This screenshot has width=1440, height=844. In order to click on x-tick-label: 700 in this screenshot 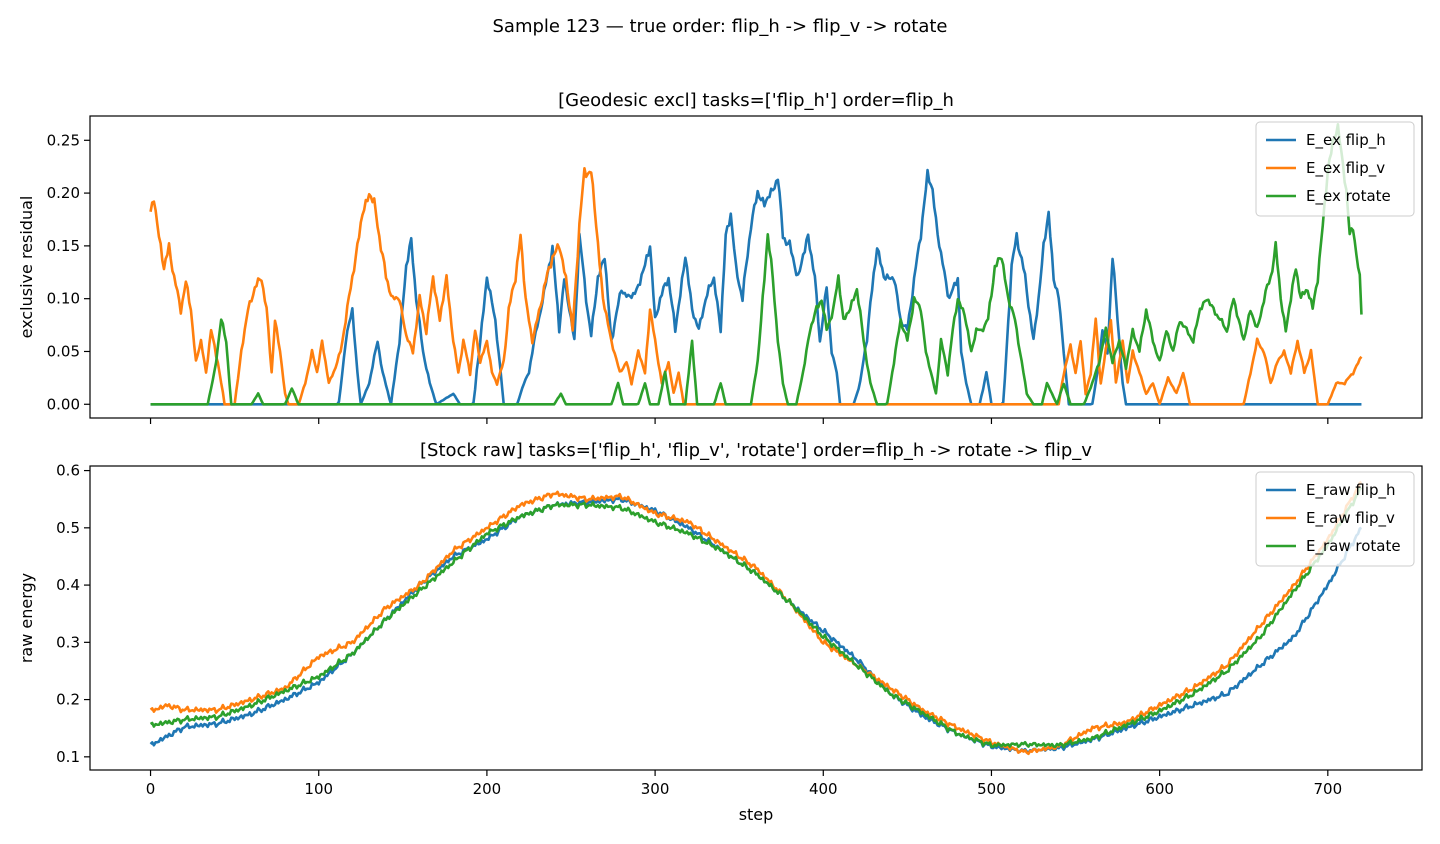, I will do `click(1327, 789)`.